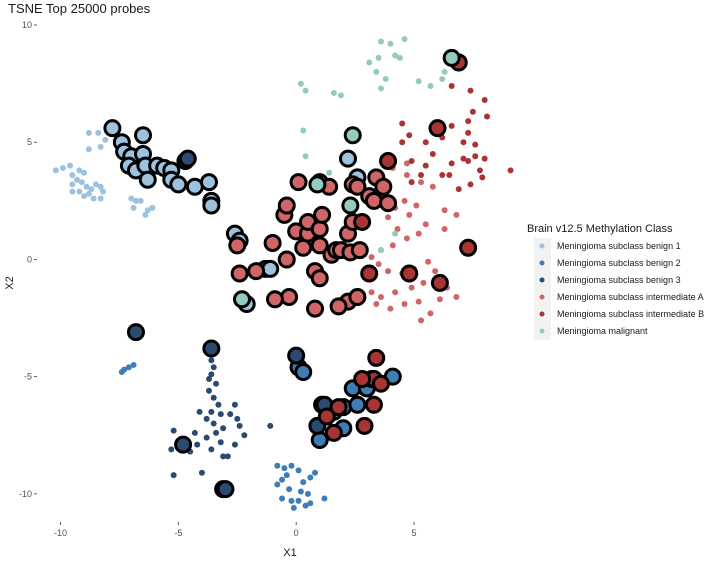 The height and width of the screenshot is (567, 707). Describe the element at coordinates (10, 282) in the screenshot. I see `y-axis-title: X2` at that location.